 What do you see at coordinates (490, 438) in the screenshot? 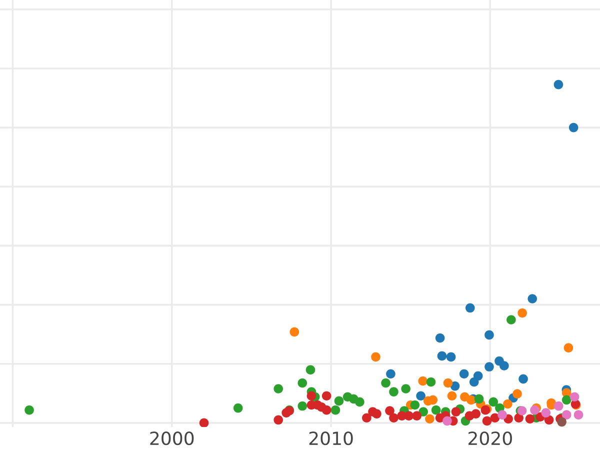
I see `x-tick-label: 2020` at bounding box center [490, 438].